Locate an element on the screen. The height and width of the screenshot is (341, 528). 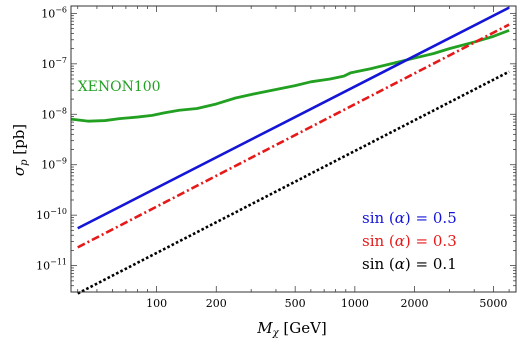
y-tick-label: 10⁻⁶ is located at coordinates (54, 12).